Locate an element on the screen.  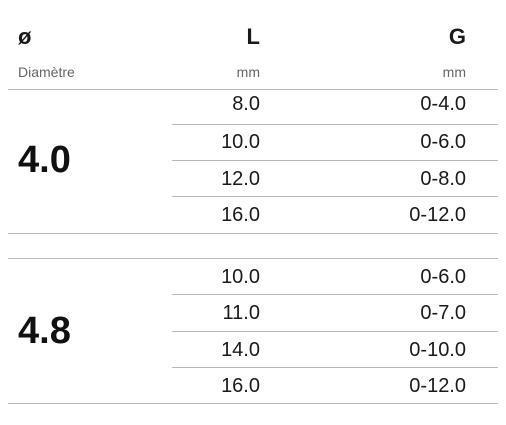
group-diameter: 4.8 is located at coordinates (44, 331).